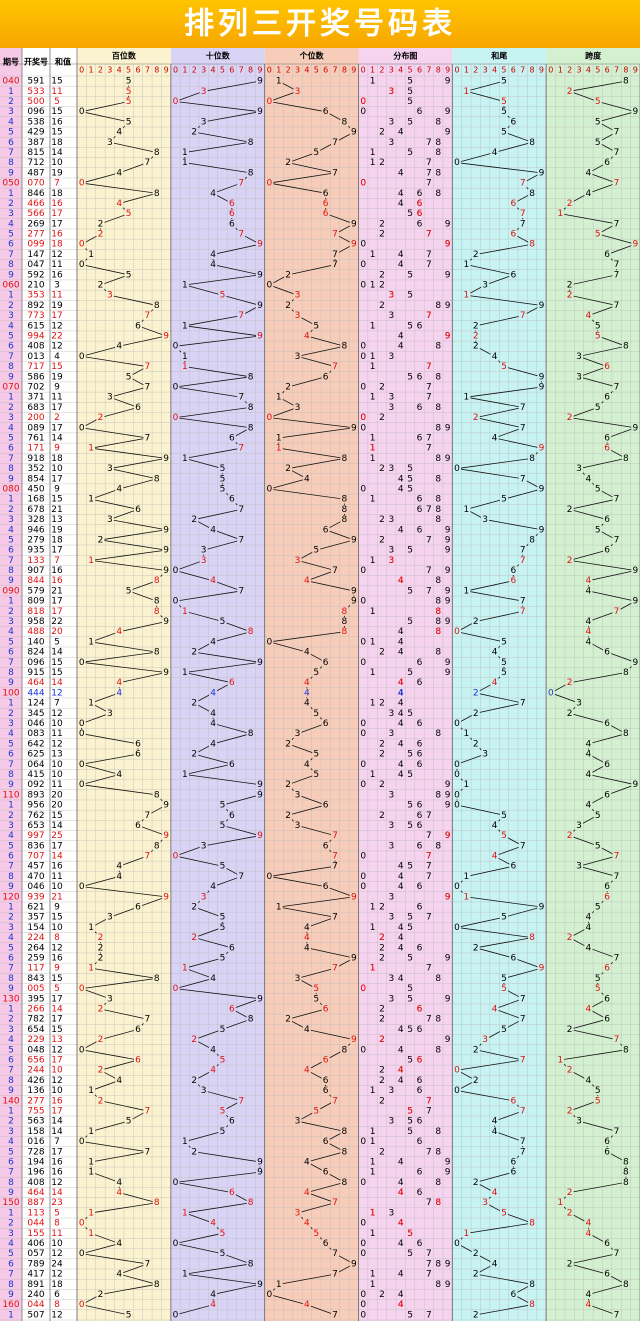 This screenshot has width=640, height=1325. Describe the element at coordinates (35, 265) in the screenshot. I see `draw-number: 047` at that location.